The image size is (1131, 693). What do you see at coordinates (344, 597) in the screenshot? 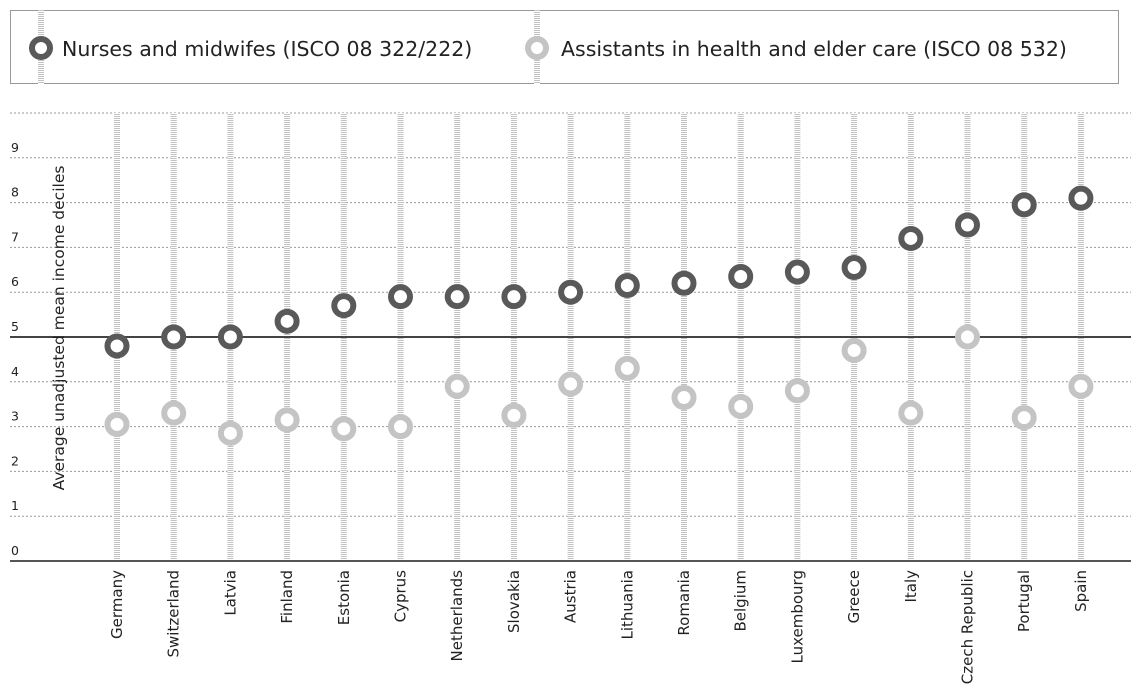
I see `category-label: Estonia` at bounding box center [344, 597].